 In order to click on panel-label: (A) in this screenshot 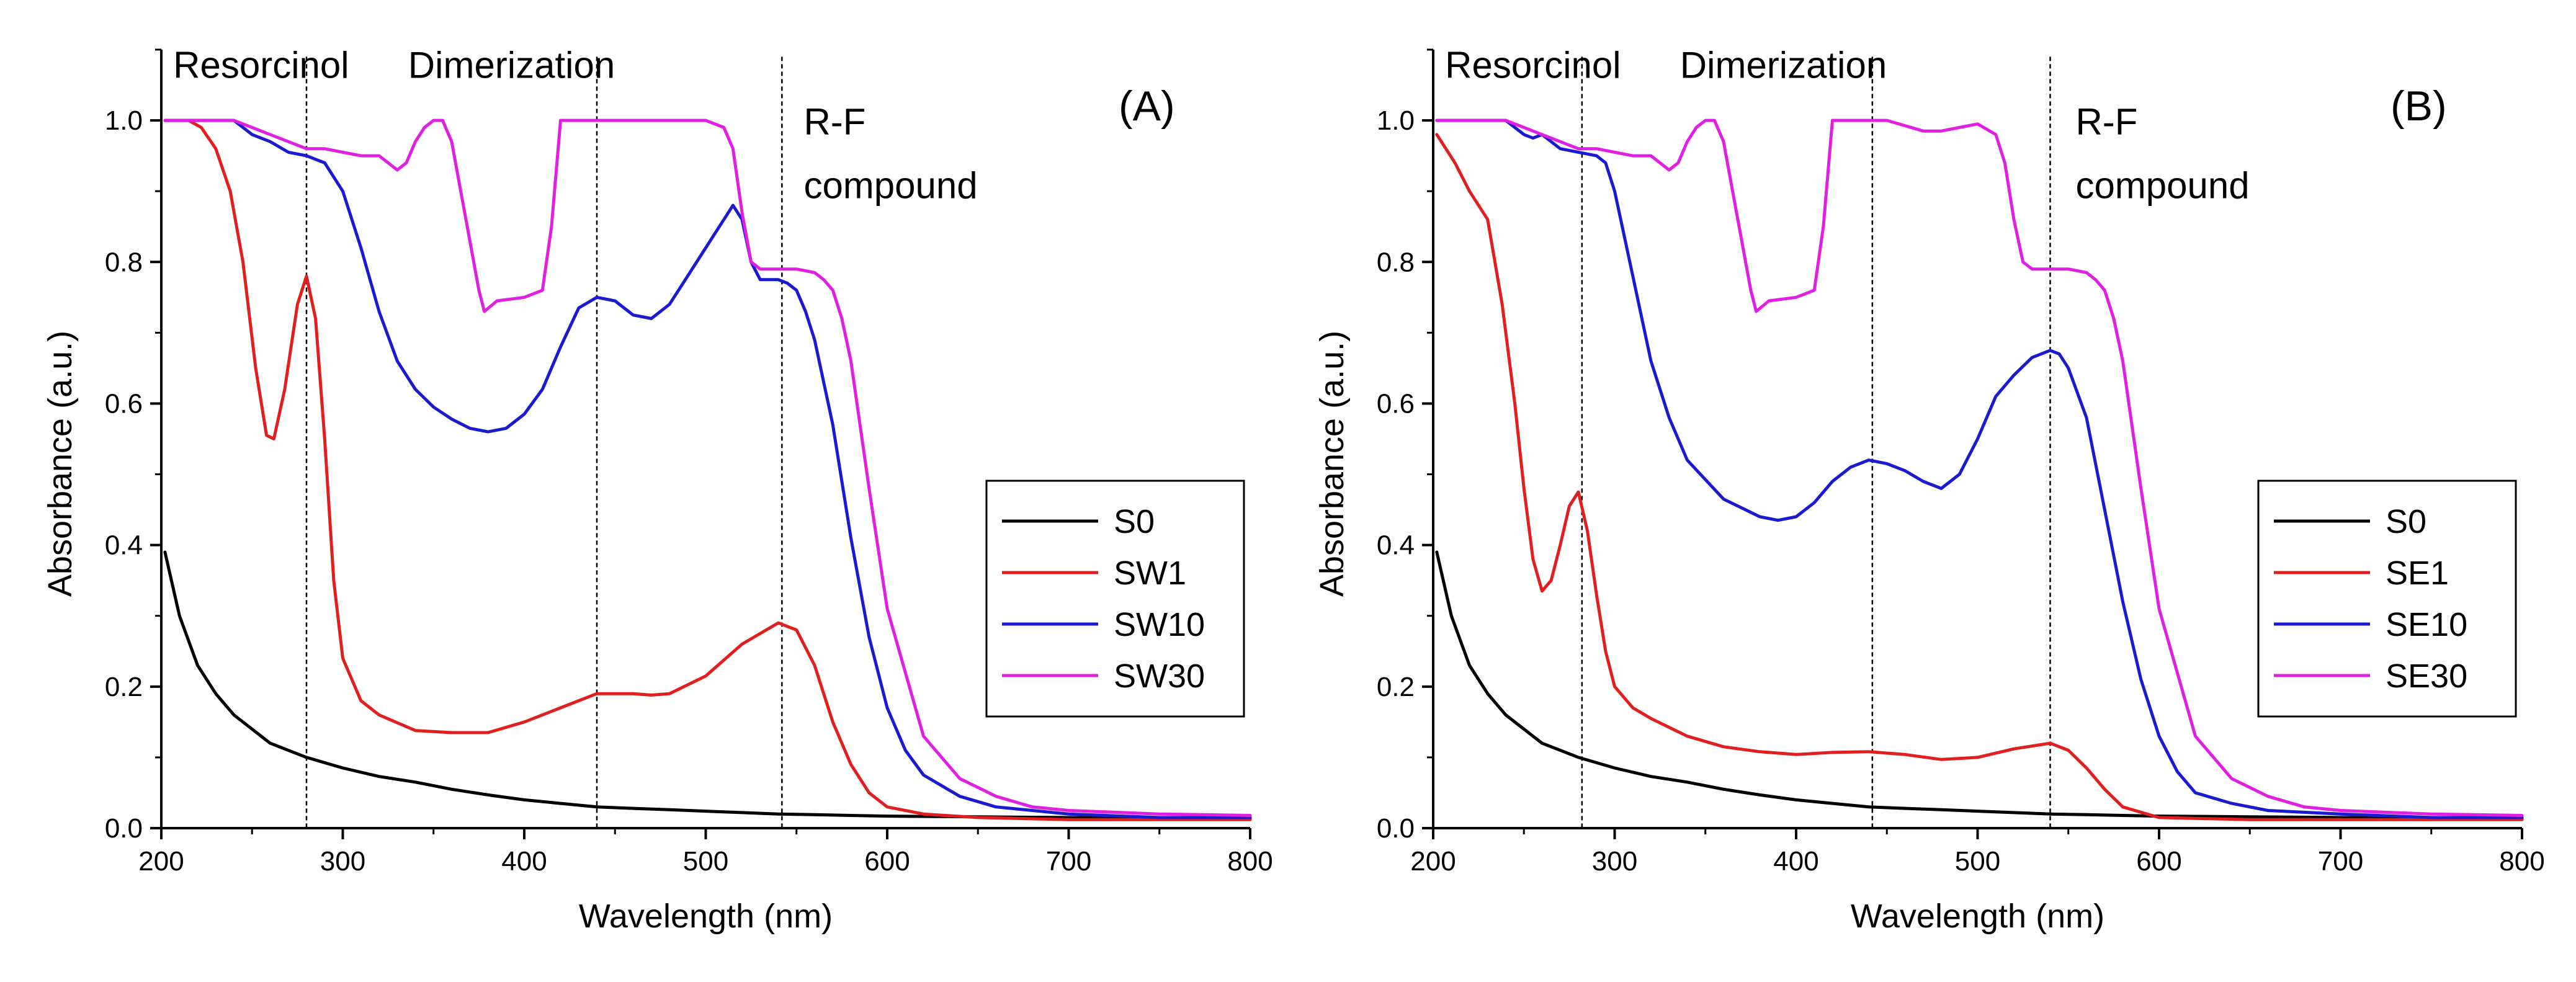, I will do `click(1147, 106)`.